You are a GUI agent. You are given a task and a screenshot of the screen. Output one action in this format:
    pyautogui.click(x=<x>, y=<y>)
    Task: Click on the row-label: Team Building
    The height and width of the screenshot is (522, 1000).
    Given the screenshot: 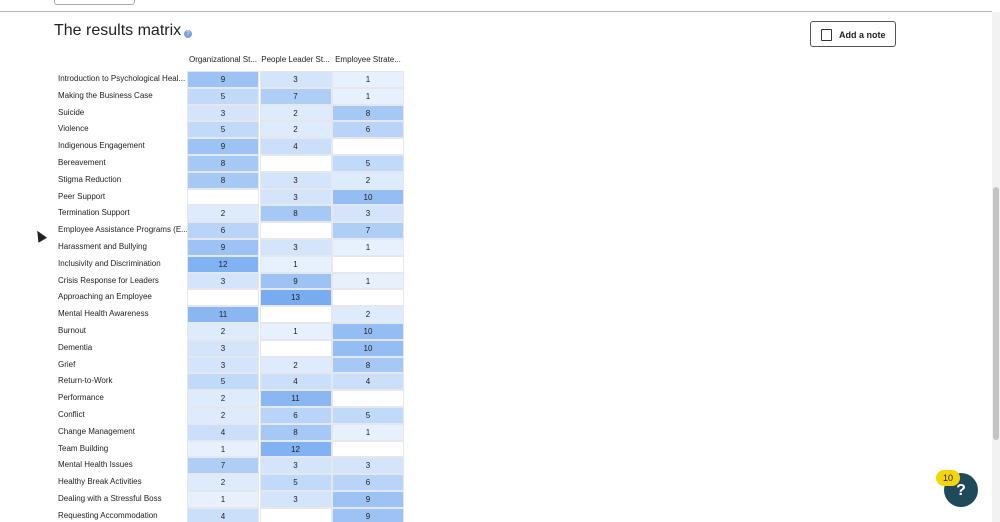 What is the action you would take?
    pyautogui.click(x=83, y=448)
    